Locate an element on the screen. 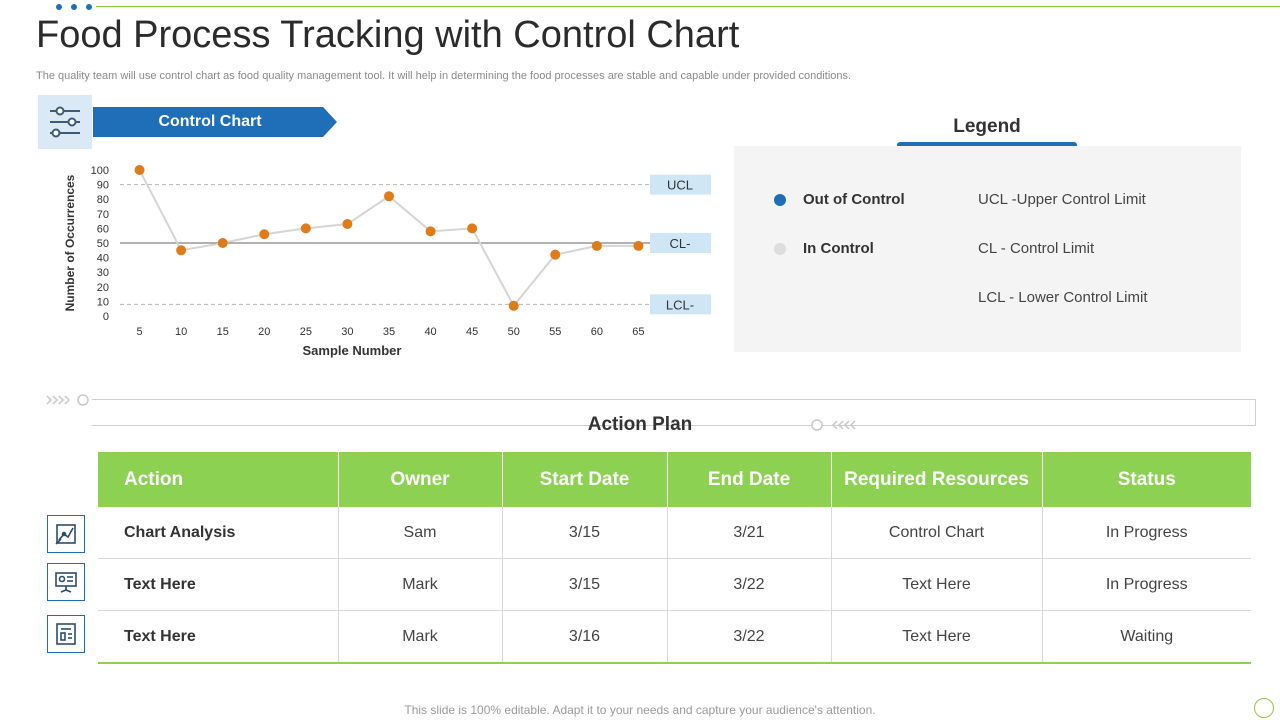 The height and width of the screenshot is (720, 1280). in-control-dot is located at coordinates (780, 249).